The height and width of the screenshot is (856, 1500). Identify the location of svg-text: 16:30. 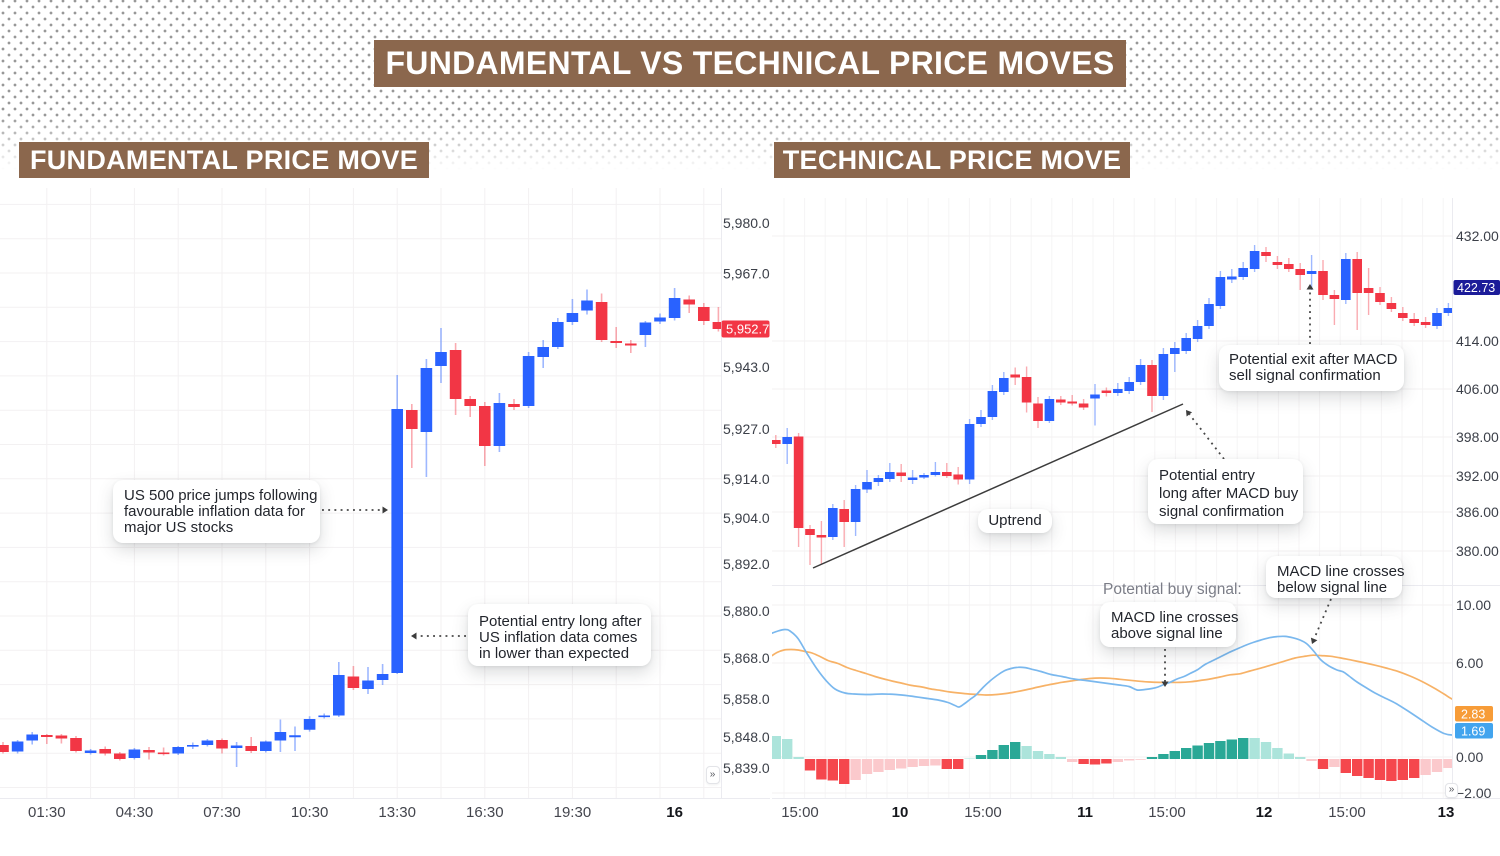
(485, 812).